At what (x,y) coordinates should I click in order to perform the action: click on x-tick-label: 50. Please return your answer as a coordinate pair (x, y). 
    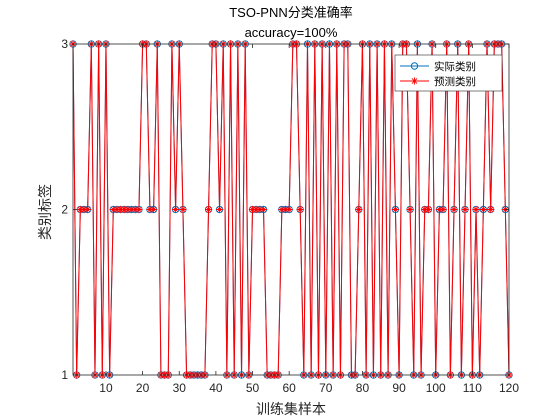
    Looking at the image, I should click on (253, 388).